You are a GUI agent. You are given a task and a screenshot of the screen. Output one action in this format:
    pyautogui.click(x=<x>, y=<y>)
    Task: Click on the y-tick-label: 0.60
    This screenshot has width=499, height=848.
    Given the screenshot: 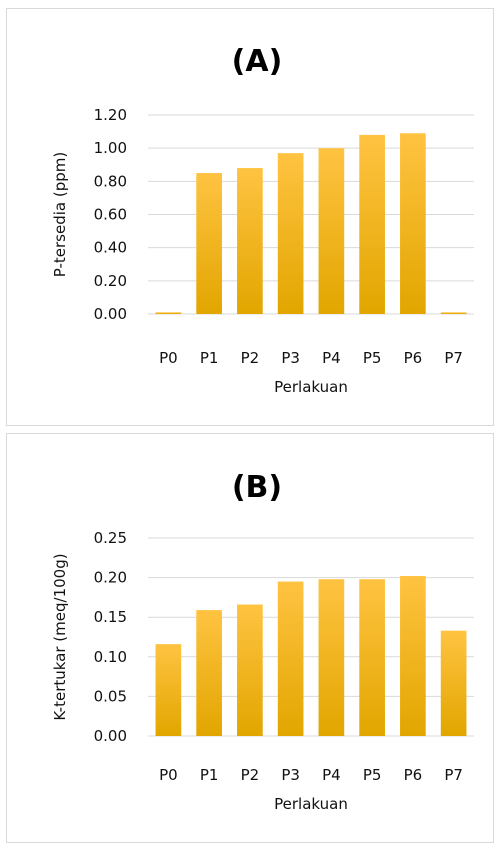 What is the action you would take?
    pyautogui.click(x=110, y=215)
    